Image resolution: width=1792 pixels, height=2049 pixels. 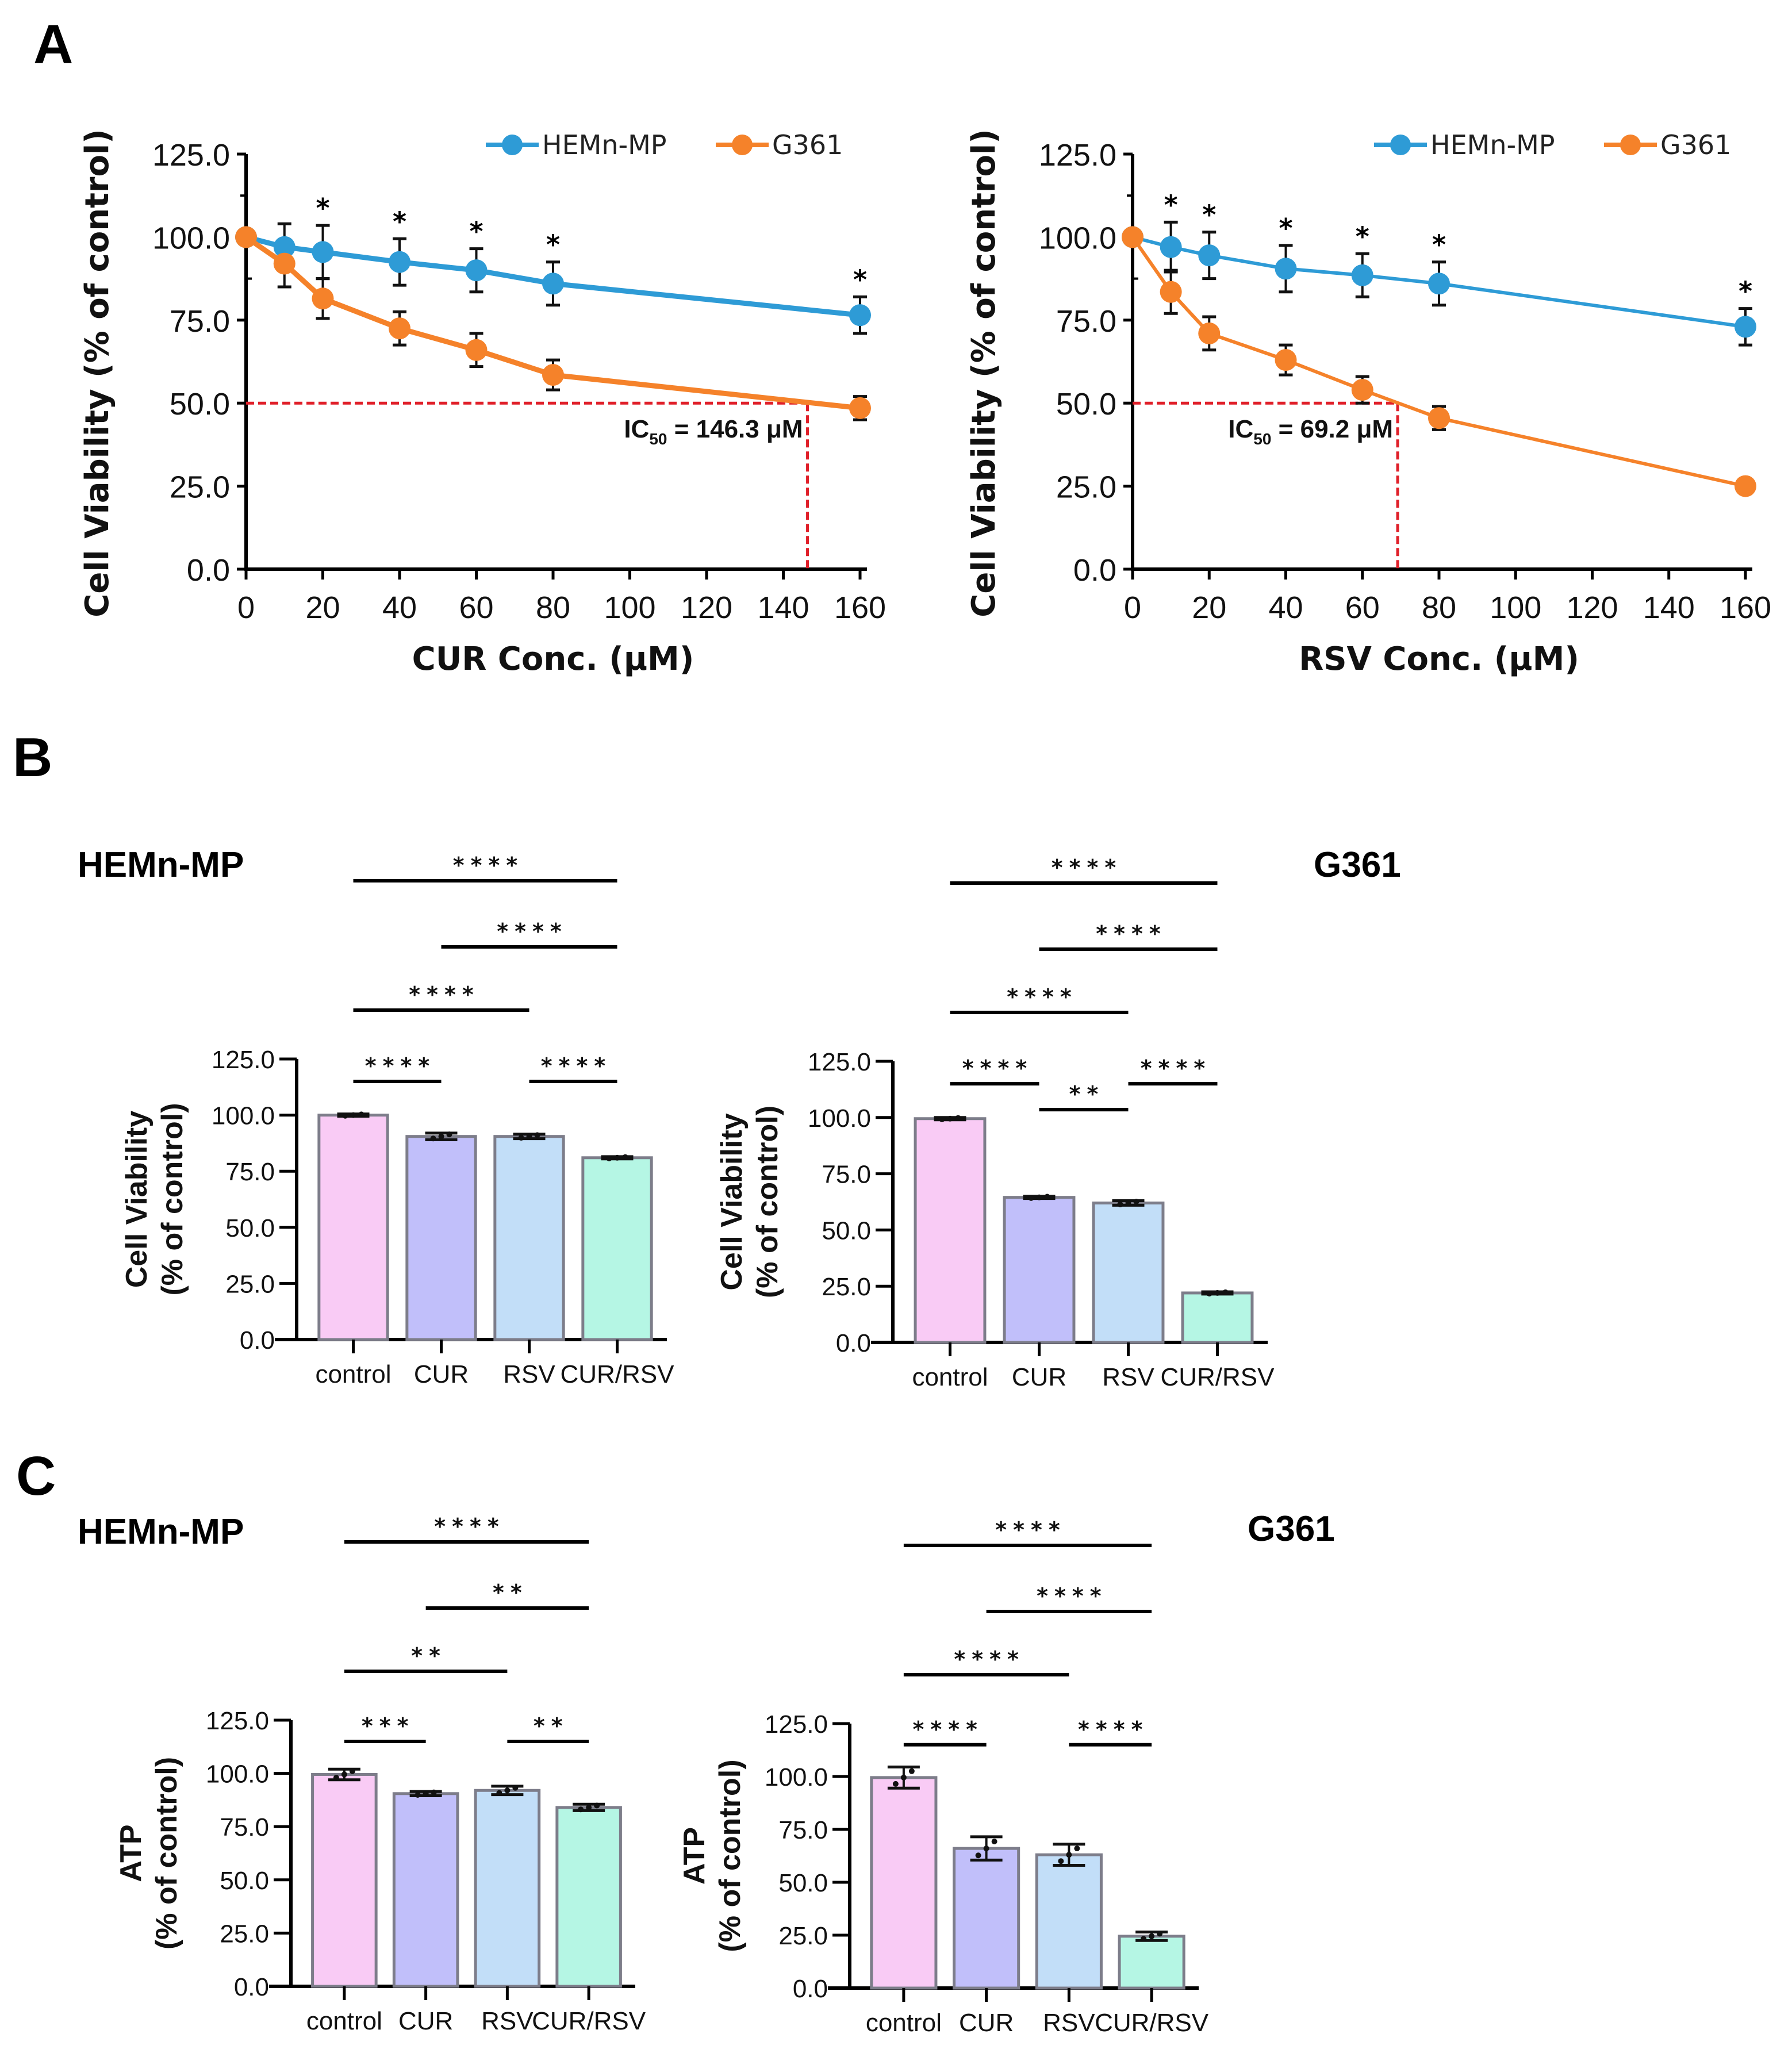 What do you see at coordinates (1695, 144) in the screenshot?
I see `legend-label-g361: G361` at bounding box center [1695, 144].